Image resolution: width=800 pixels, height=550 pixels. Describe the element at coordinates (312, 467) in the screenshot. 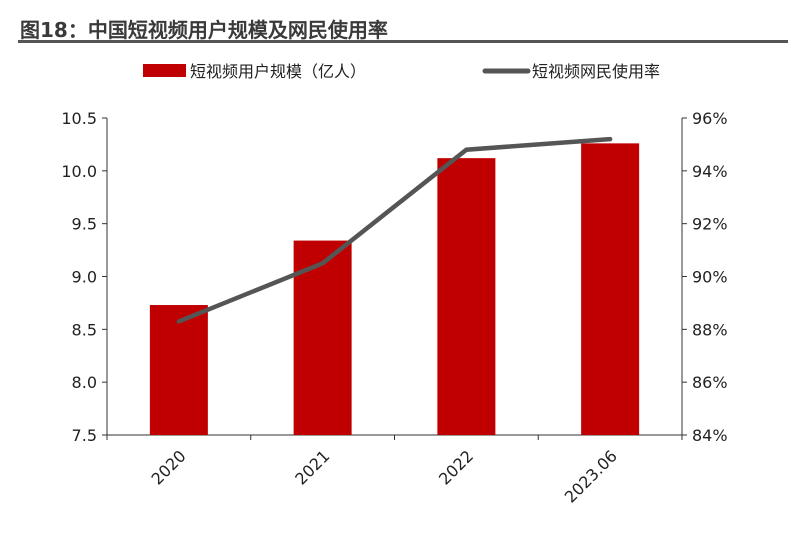

I see `x-tick-label: 2021` at that location.